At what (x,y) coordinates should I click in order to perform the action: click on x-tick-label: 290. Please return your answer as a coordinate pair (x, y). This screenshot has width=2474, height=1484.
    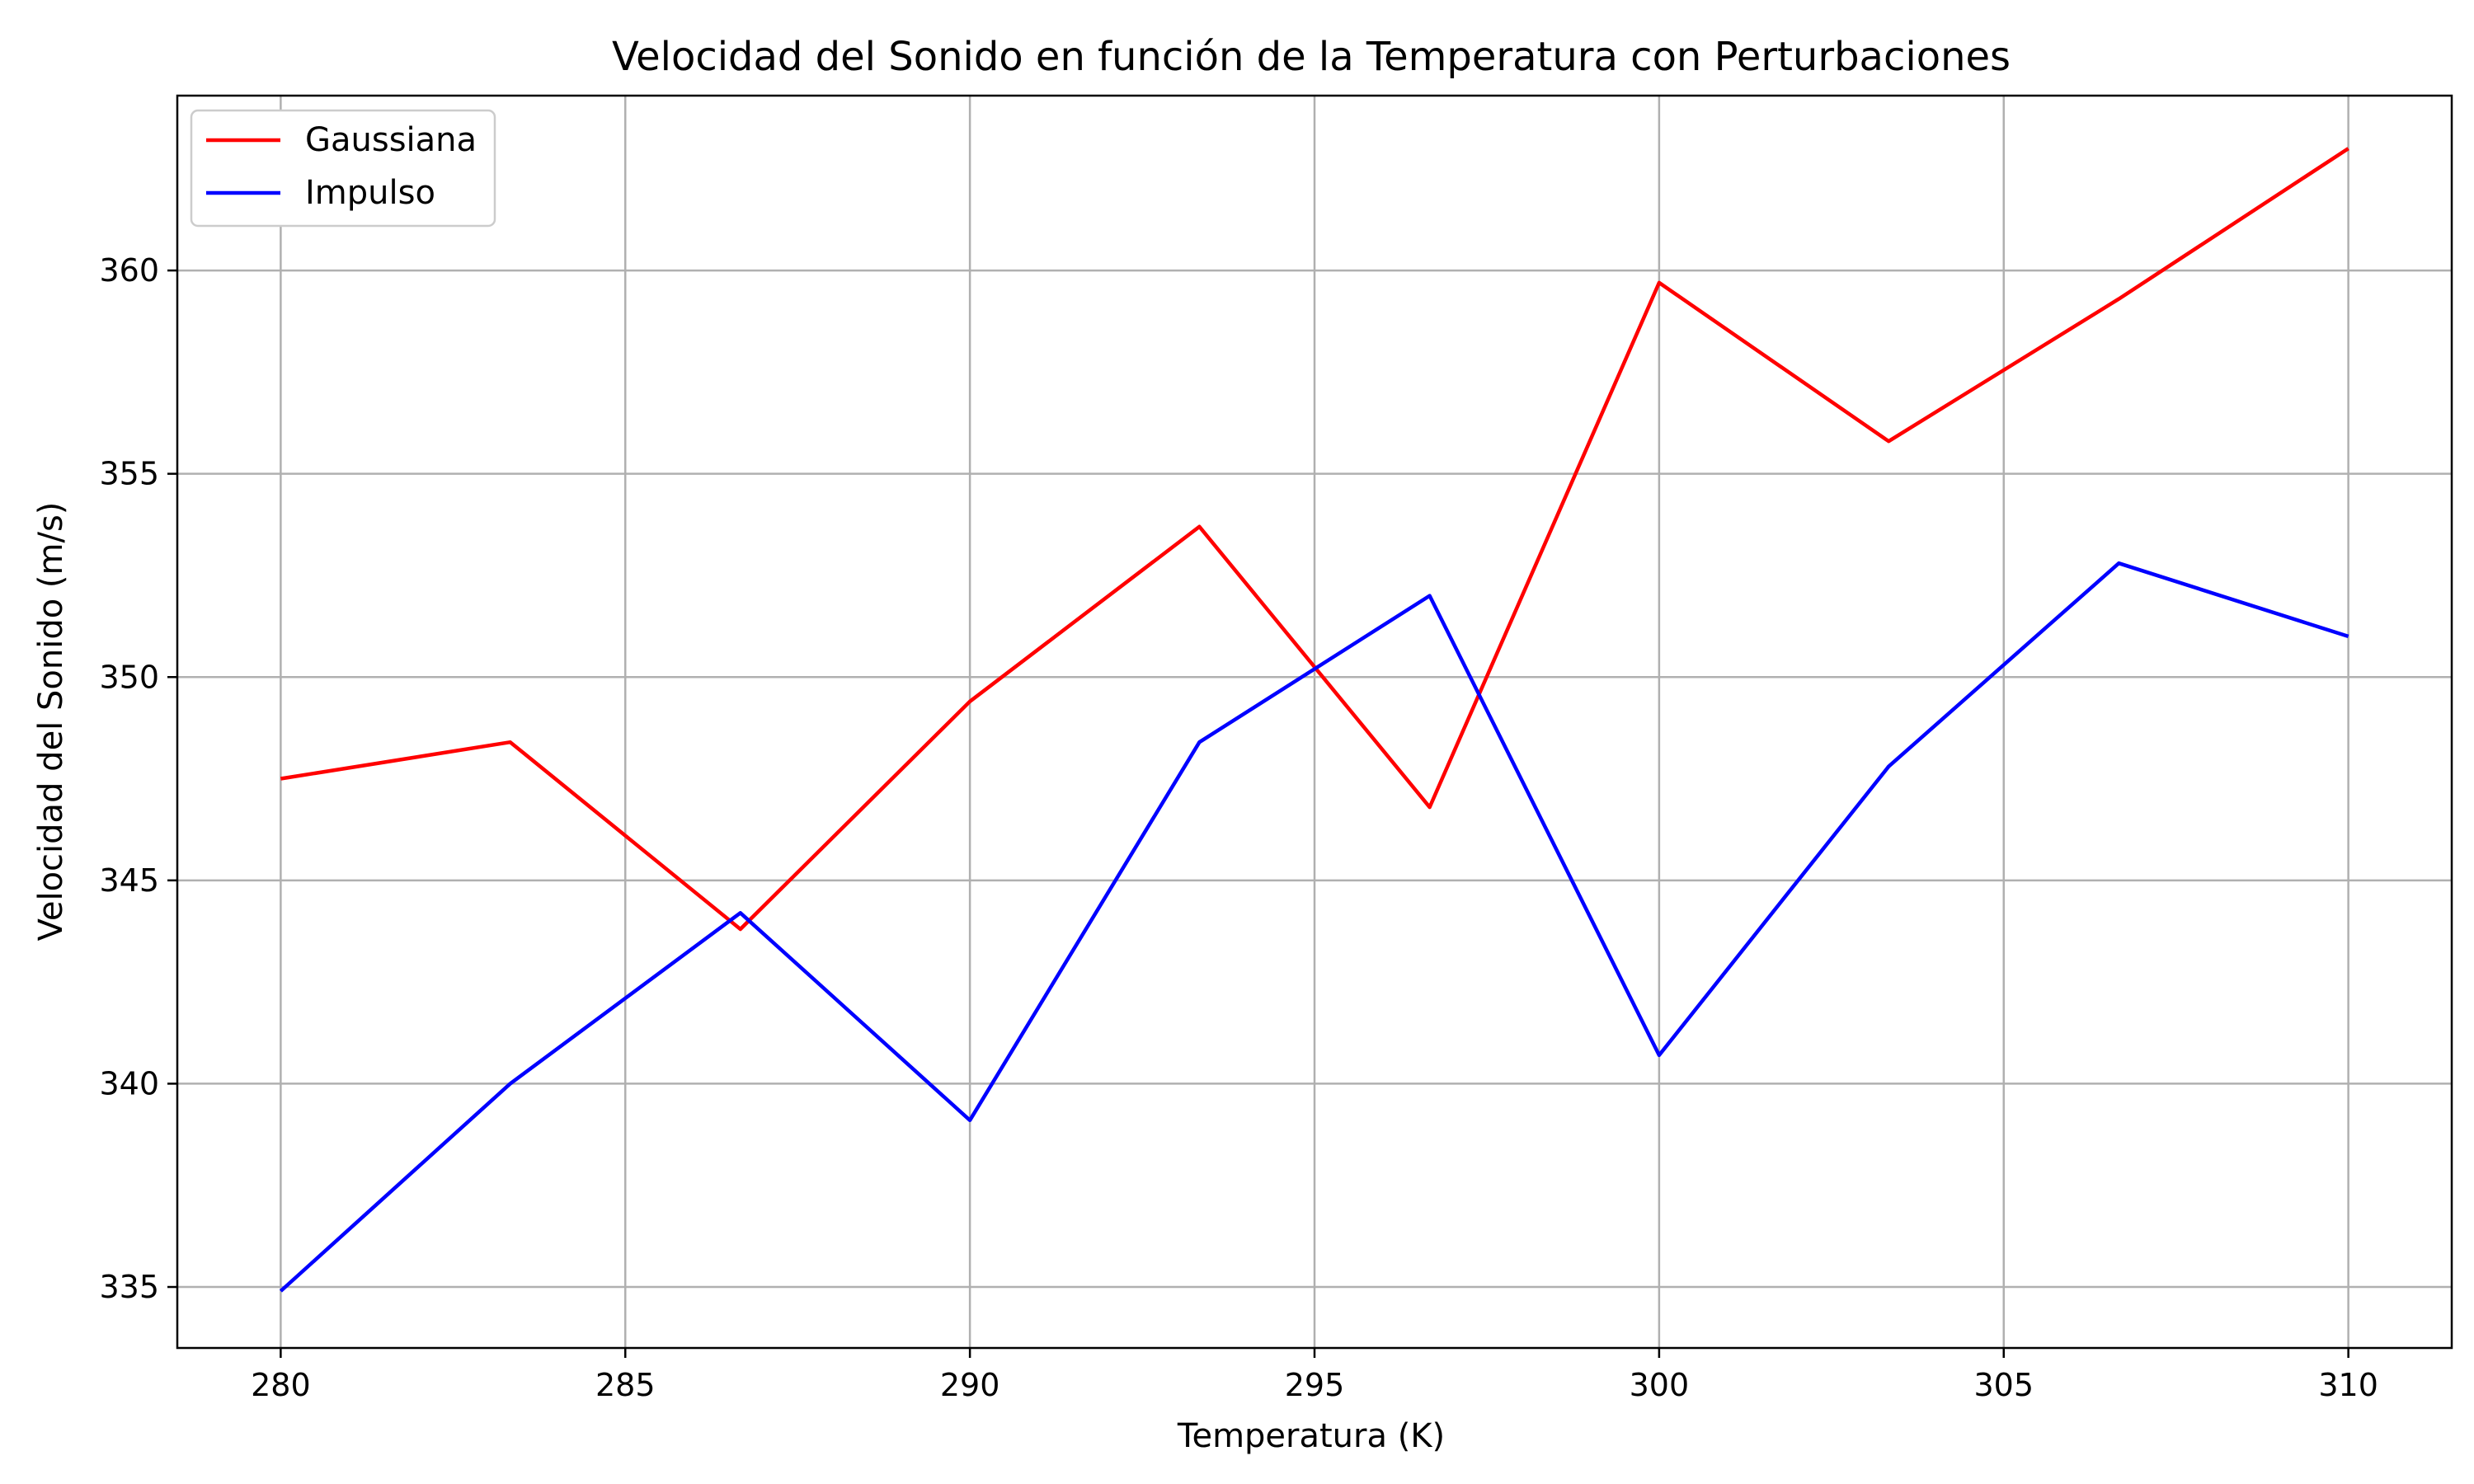
    Looking at the image, I should click on (970, 1385).